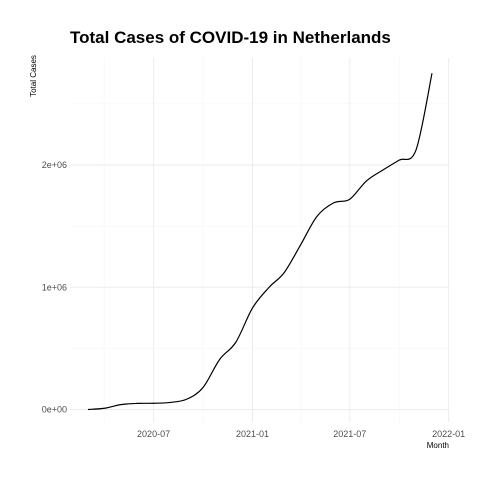  I want to click on y-tick-label: 2e+06, so click(54, 165).